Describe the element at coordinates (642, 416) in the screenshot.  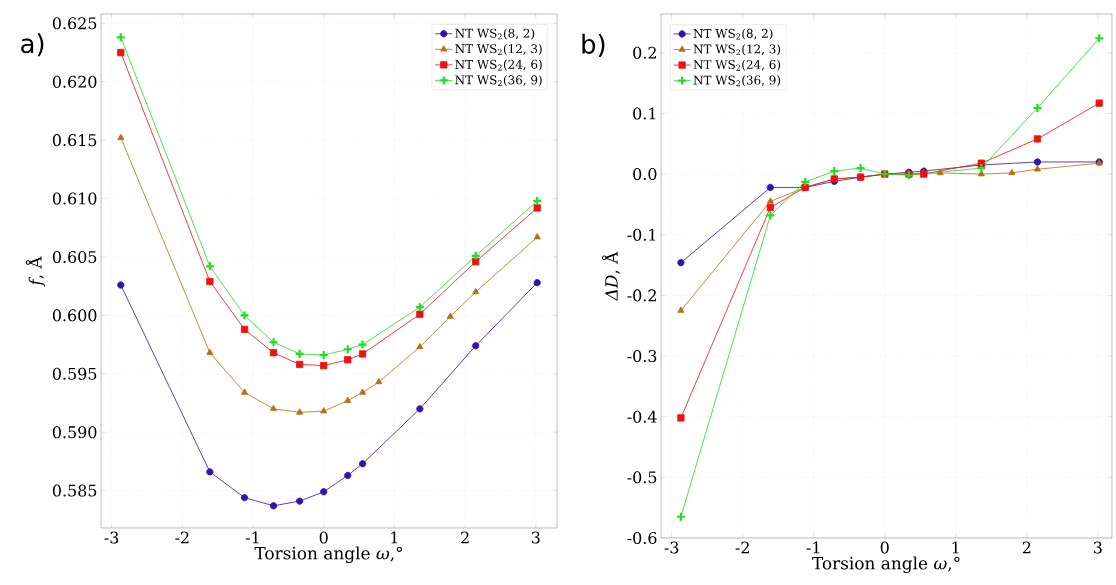
I see `y-tick-label: -0.4` at that location.